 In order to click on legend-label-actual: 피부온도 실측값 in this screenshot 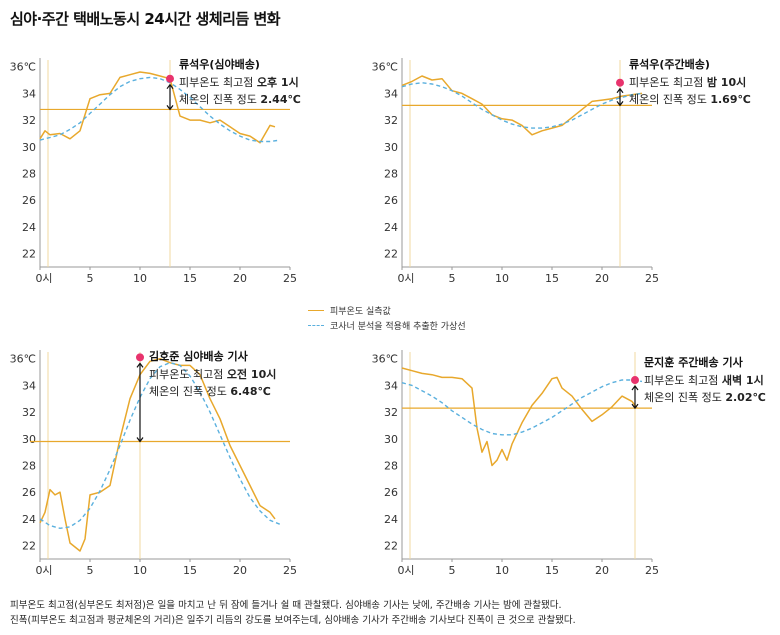, I will do `click(360, 312)`.